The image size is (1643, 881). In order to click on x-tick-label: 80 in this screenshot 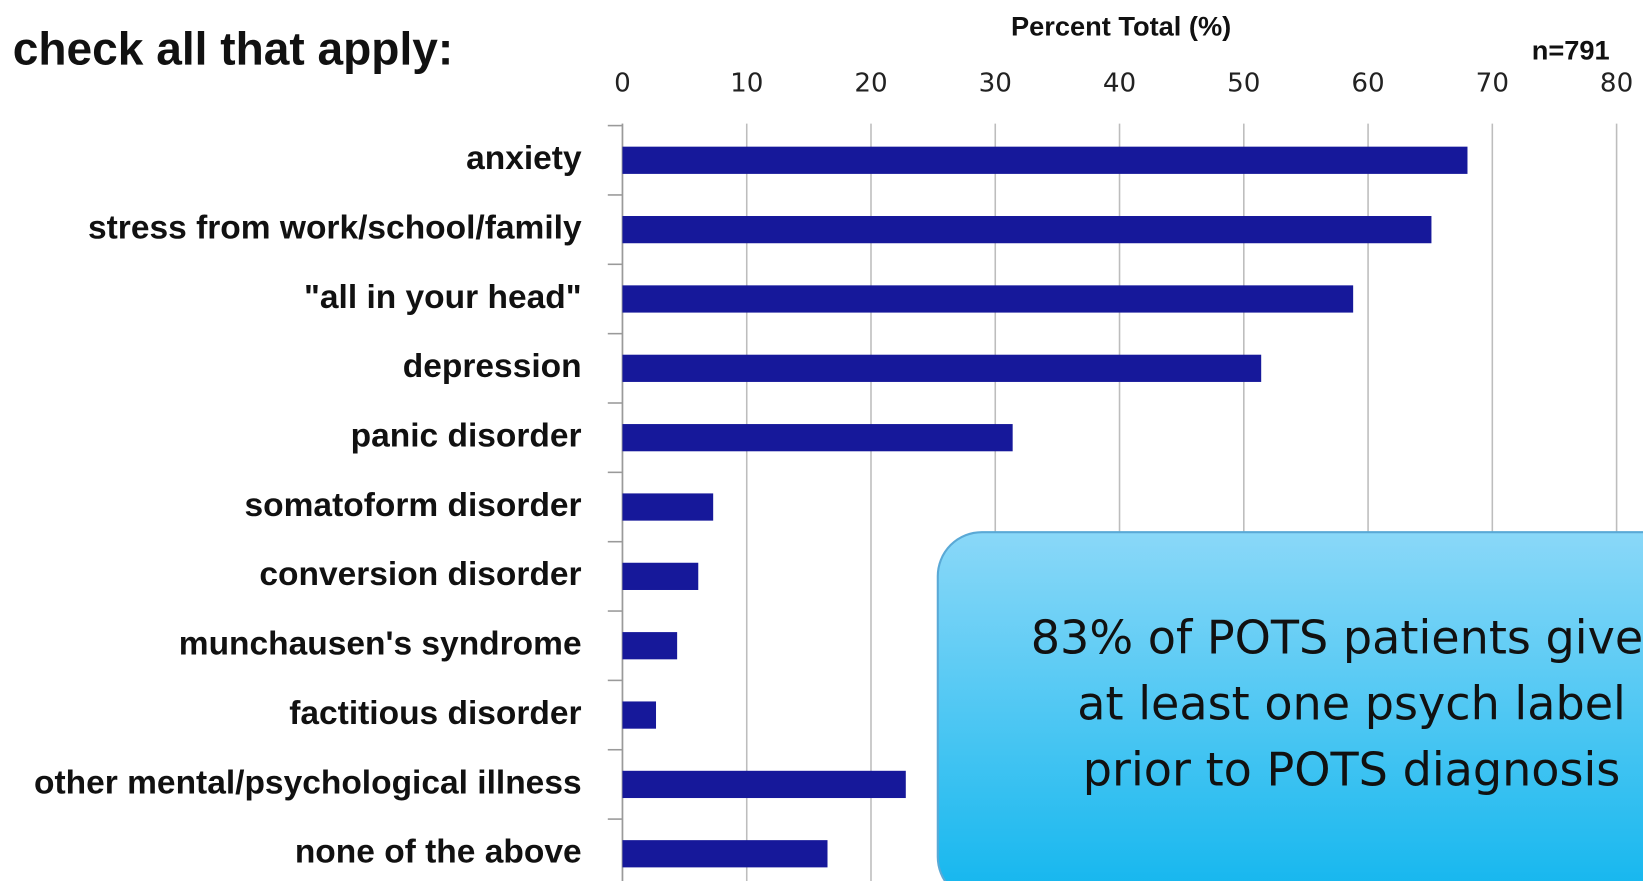, I will do `click(1616, 83)`.